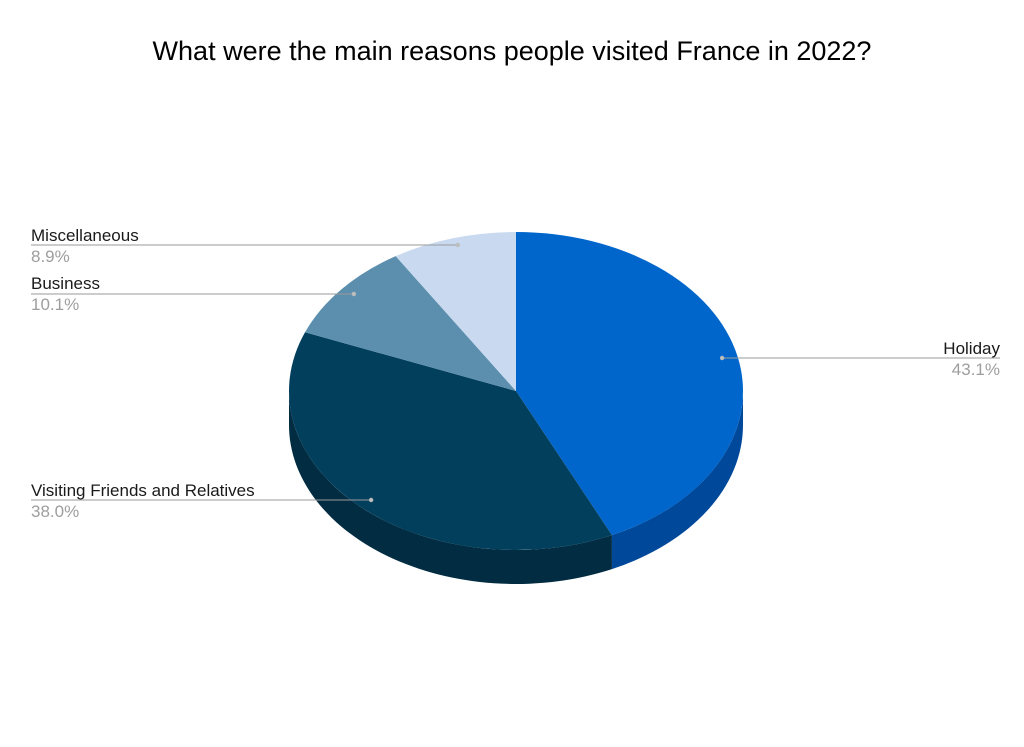 Image resolution: width=1024 pixels, height=747 pixels. Describe the element at coordinates (630, 384) in the screenshot. I see `pie-slice-holiday` at that location.